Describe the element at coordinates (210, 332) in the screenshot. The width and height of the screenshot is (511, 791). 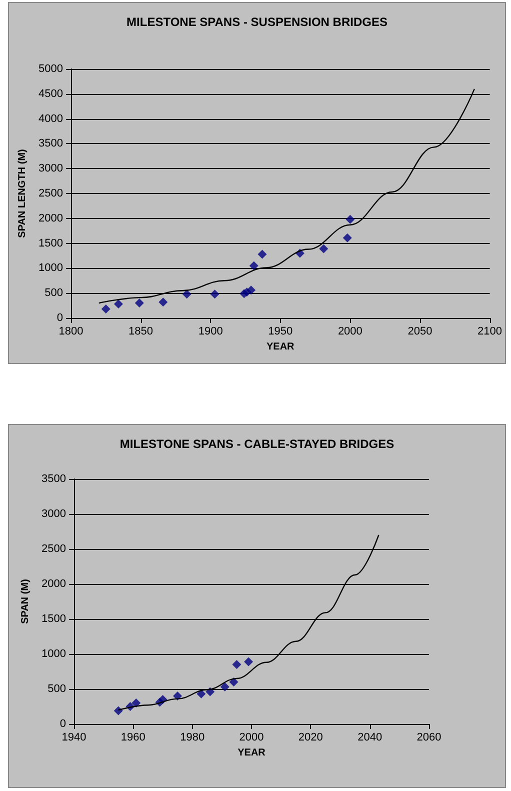
I see `x-tick-label: 1900` at that location.